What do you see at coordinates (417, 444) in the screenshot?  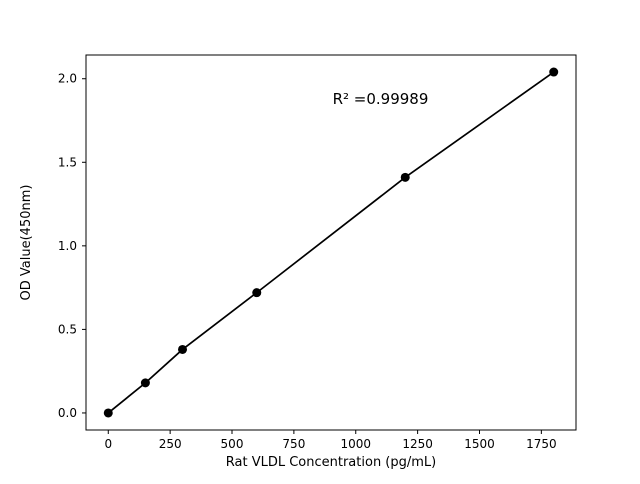 I see `x-tick-label: 1250` at bounding box center [417, 444].